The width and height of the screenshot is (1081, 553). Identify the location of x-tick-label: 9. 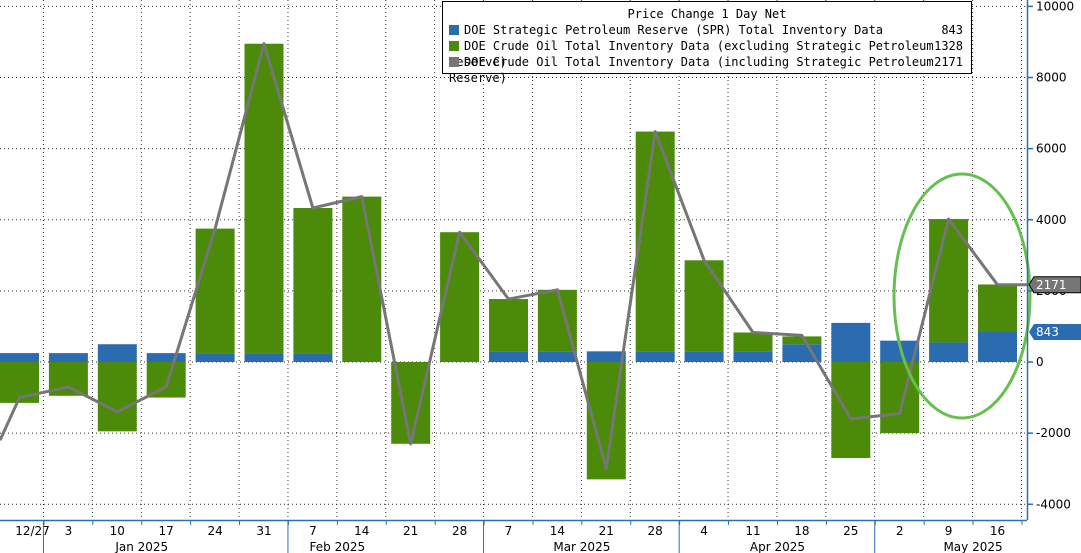
(949, 531).